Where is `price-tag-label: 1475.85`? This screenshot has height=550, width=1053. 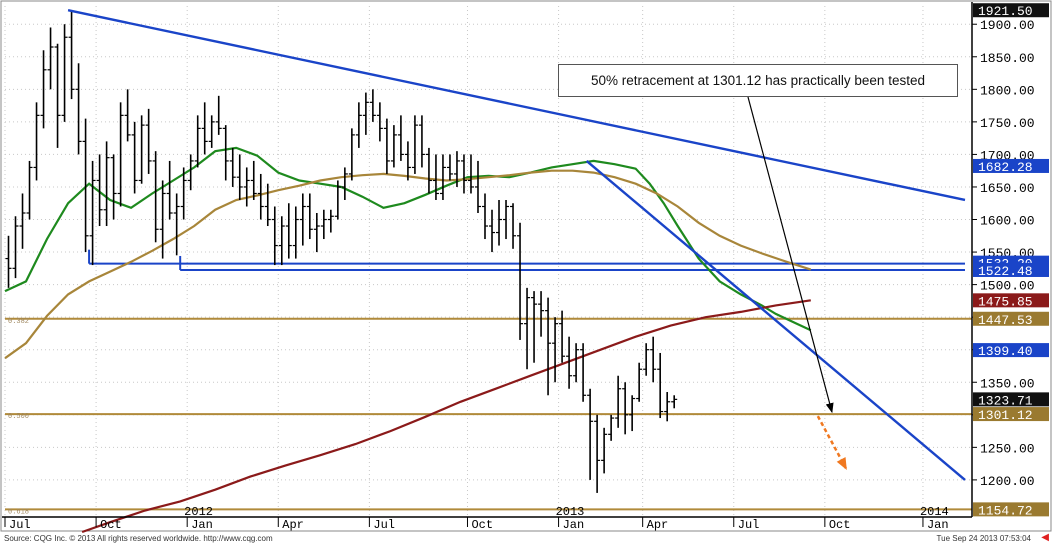 price-tag-label: 1475.85 is located at coordinates (1005, 301).